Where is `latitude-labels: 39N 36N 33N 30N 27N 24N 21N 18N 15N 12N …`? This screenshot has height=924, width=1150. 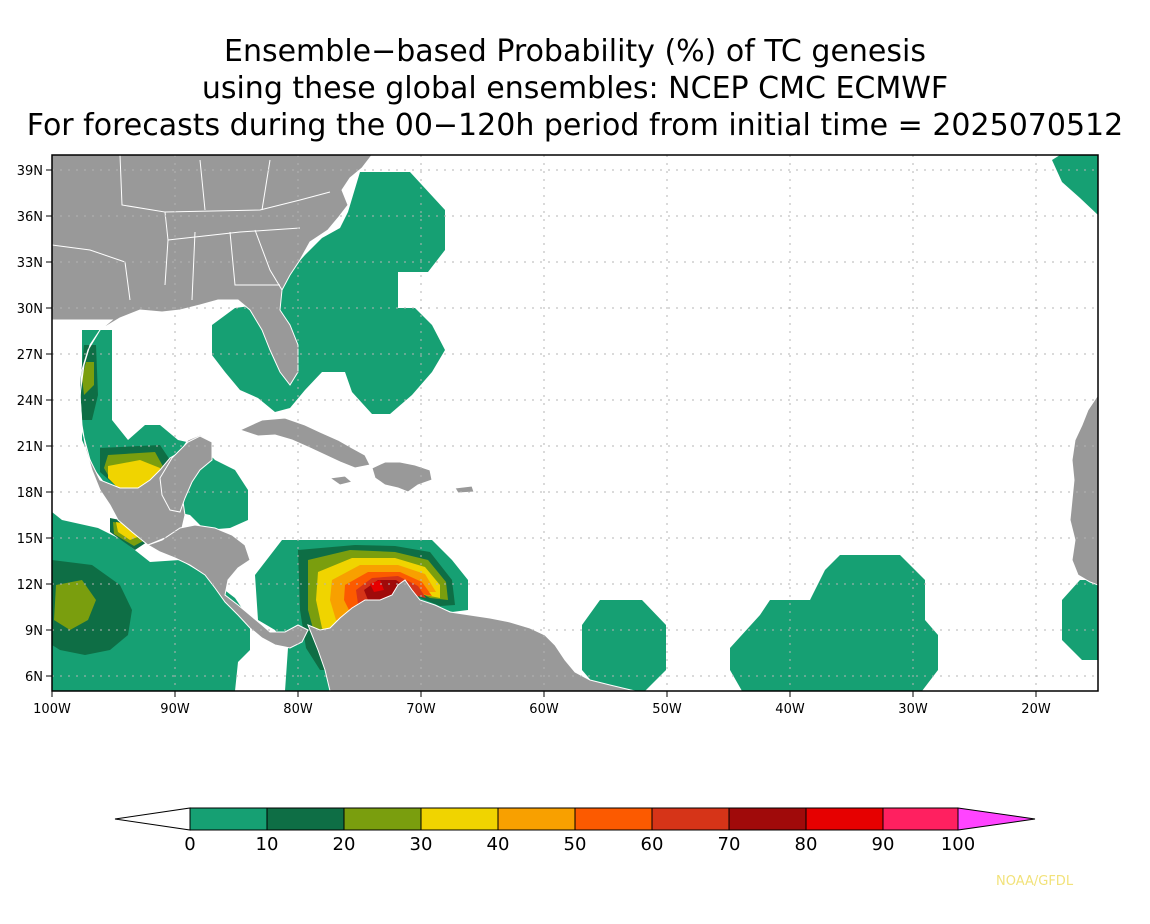
latitude-labels: 39N 36N 33N 30N 27N 24N 21N 18N 15N 12N … is located at coordinates (30, 424).